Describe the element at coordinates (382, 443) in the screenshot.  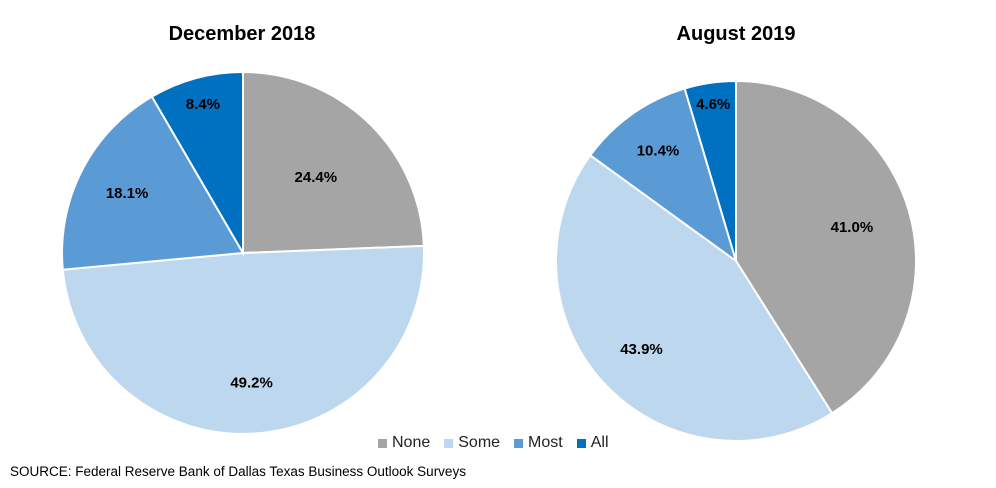
I see `legend-swatch-none` at that location.